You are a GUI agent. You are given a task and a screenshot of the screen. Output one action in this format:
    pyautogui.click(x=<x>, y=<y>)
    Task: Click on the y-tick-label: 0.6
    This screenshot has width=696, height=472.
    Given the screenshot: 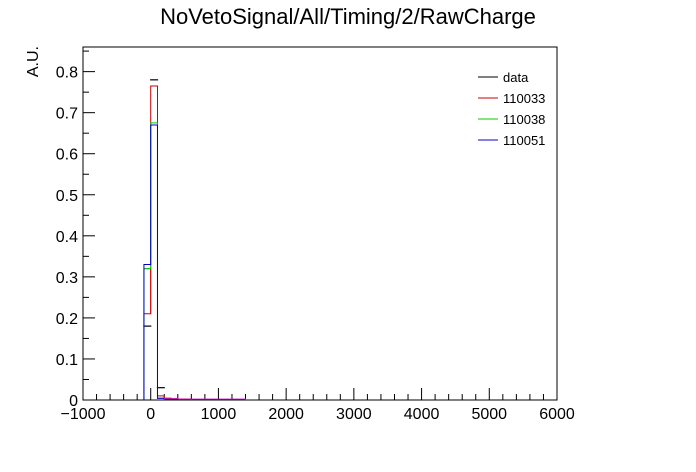 What is the action you would take?
    pyautogui.click(x=67, y=155)
    